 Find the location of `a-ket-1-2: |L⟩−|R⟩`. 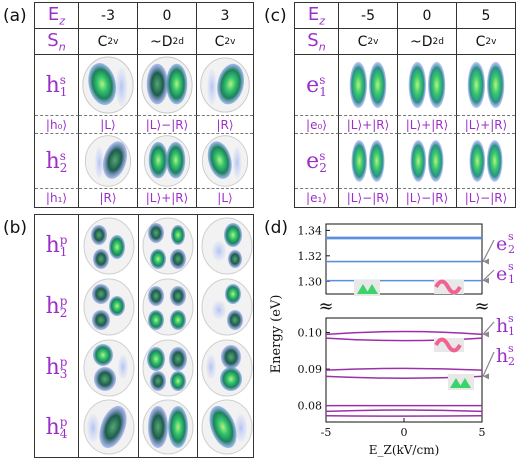

a-ket-1-2: |L⟩−|R⟩ is located at coordinates (167, 124).